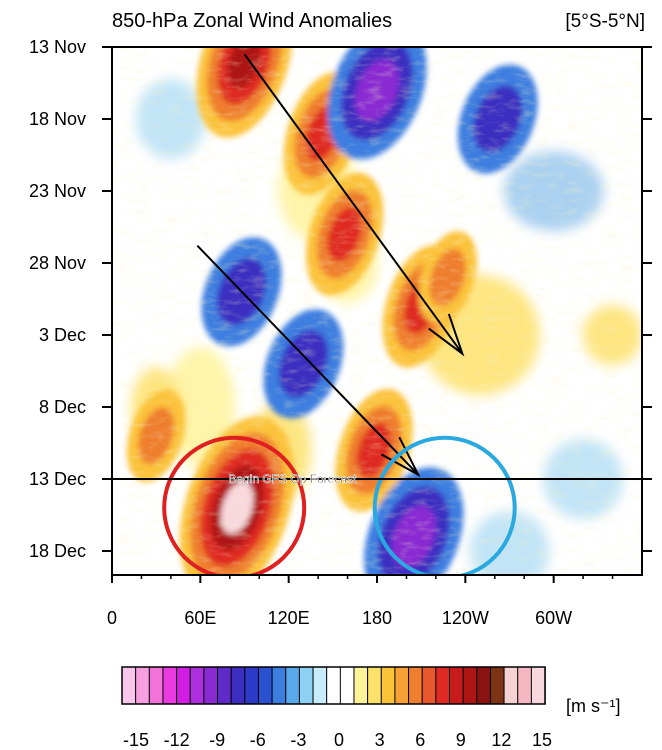 The width and height of the screenshot is (662, 750). Describe the element at coordinates (217, 740) in the screenshot. I see `colorbar-tick-label: -9` at that location.